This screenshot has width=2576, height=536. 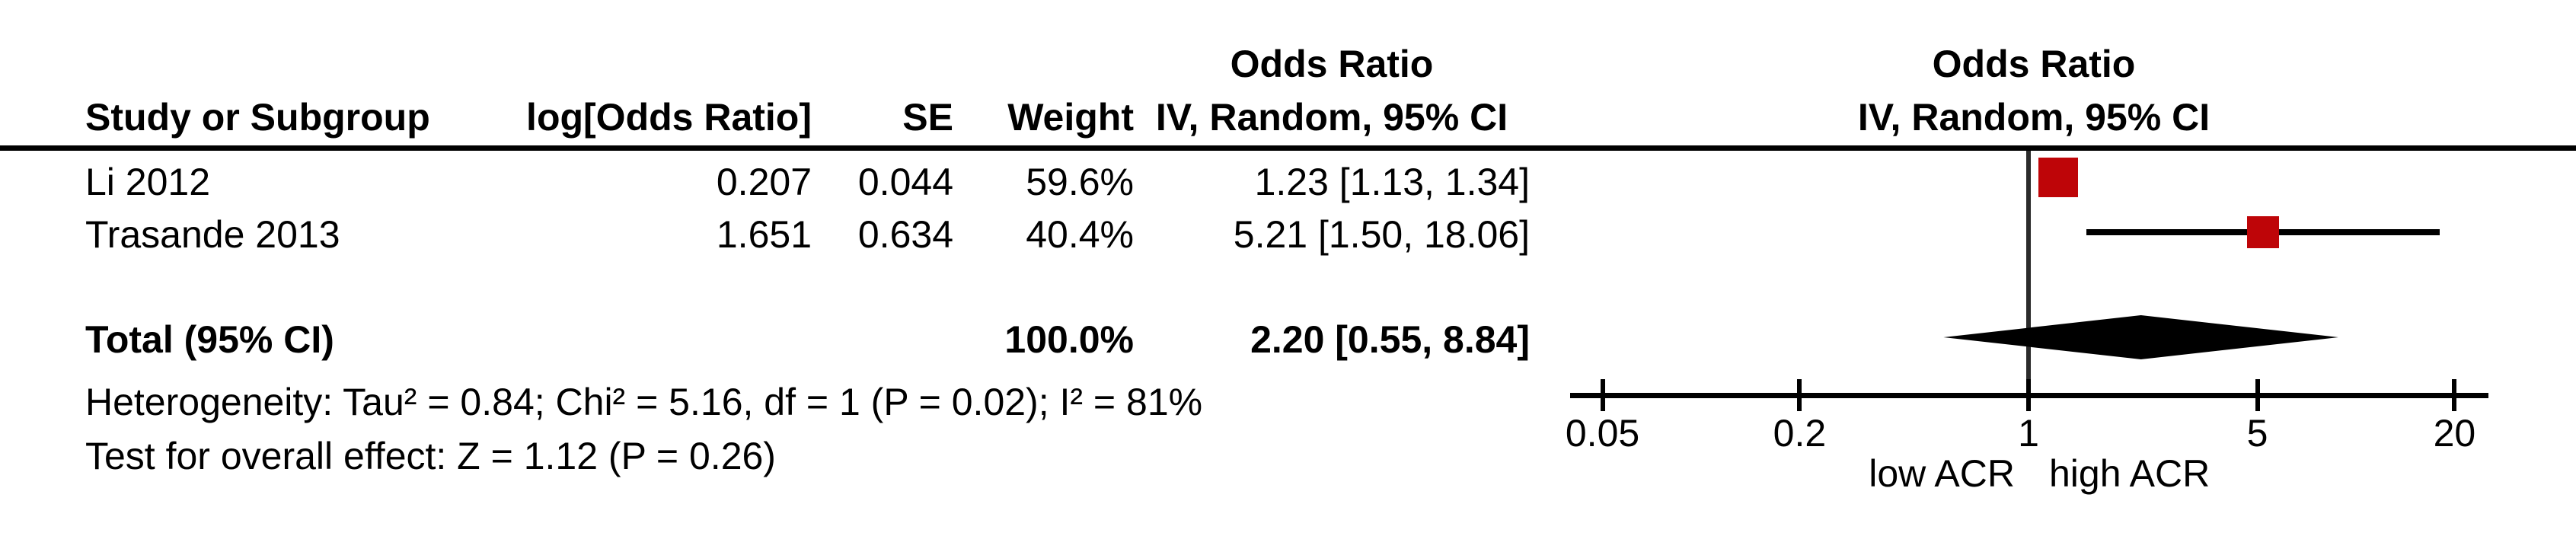 I want to click on study-weight: 59.6%, so click(x=1080, y=182).